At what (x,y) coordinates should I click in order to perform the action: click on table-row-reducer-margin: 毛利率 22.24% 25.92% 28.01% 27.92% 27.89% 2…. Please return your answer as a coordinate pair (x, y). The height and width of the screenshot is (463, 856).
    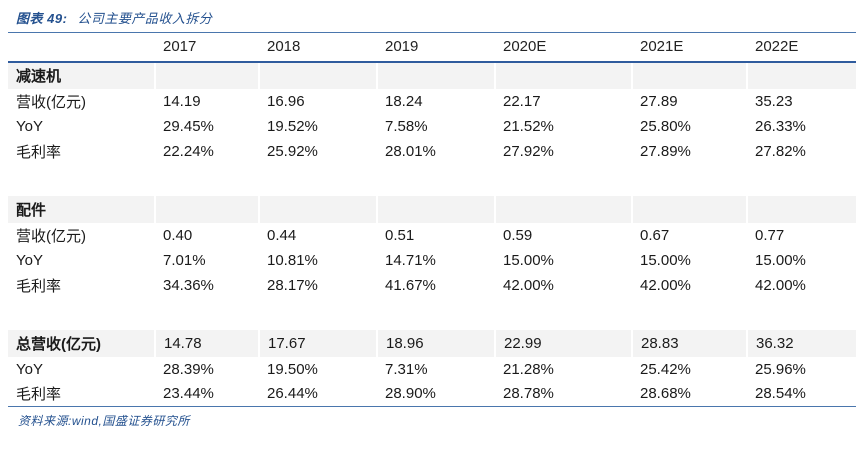
    Looking at the image, I should click on (432, 151).